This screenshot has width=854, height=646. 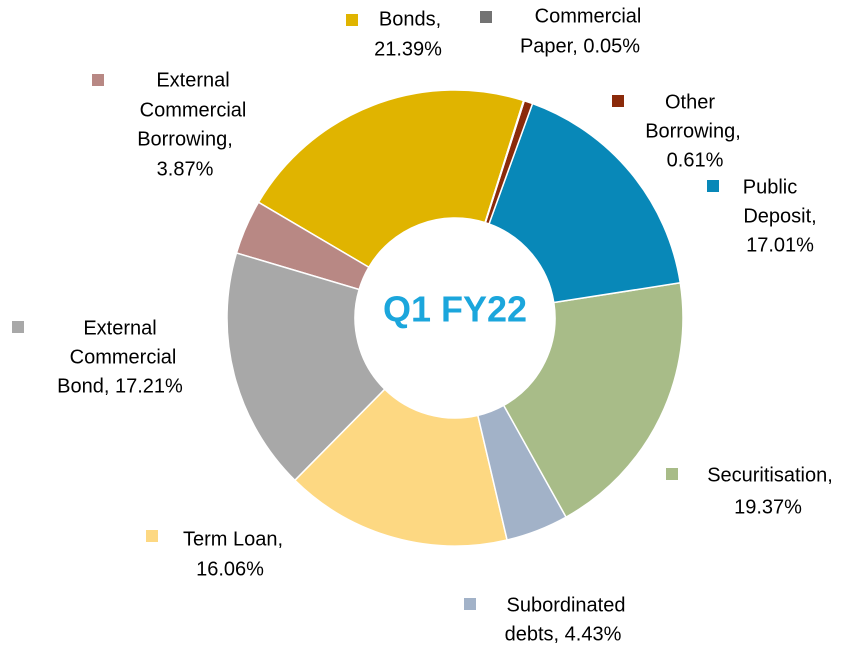 What do you see at coordinates (779, 216) in the screenshot?
I see `data-label: Deposit,` at bounding box center [779, 216].